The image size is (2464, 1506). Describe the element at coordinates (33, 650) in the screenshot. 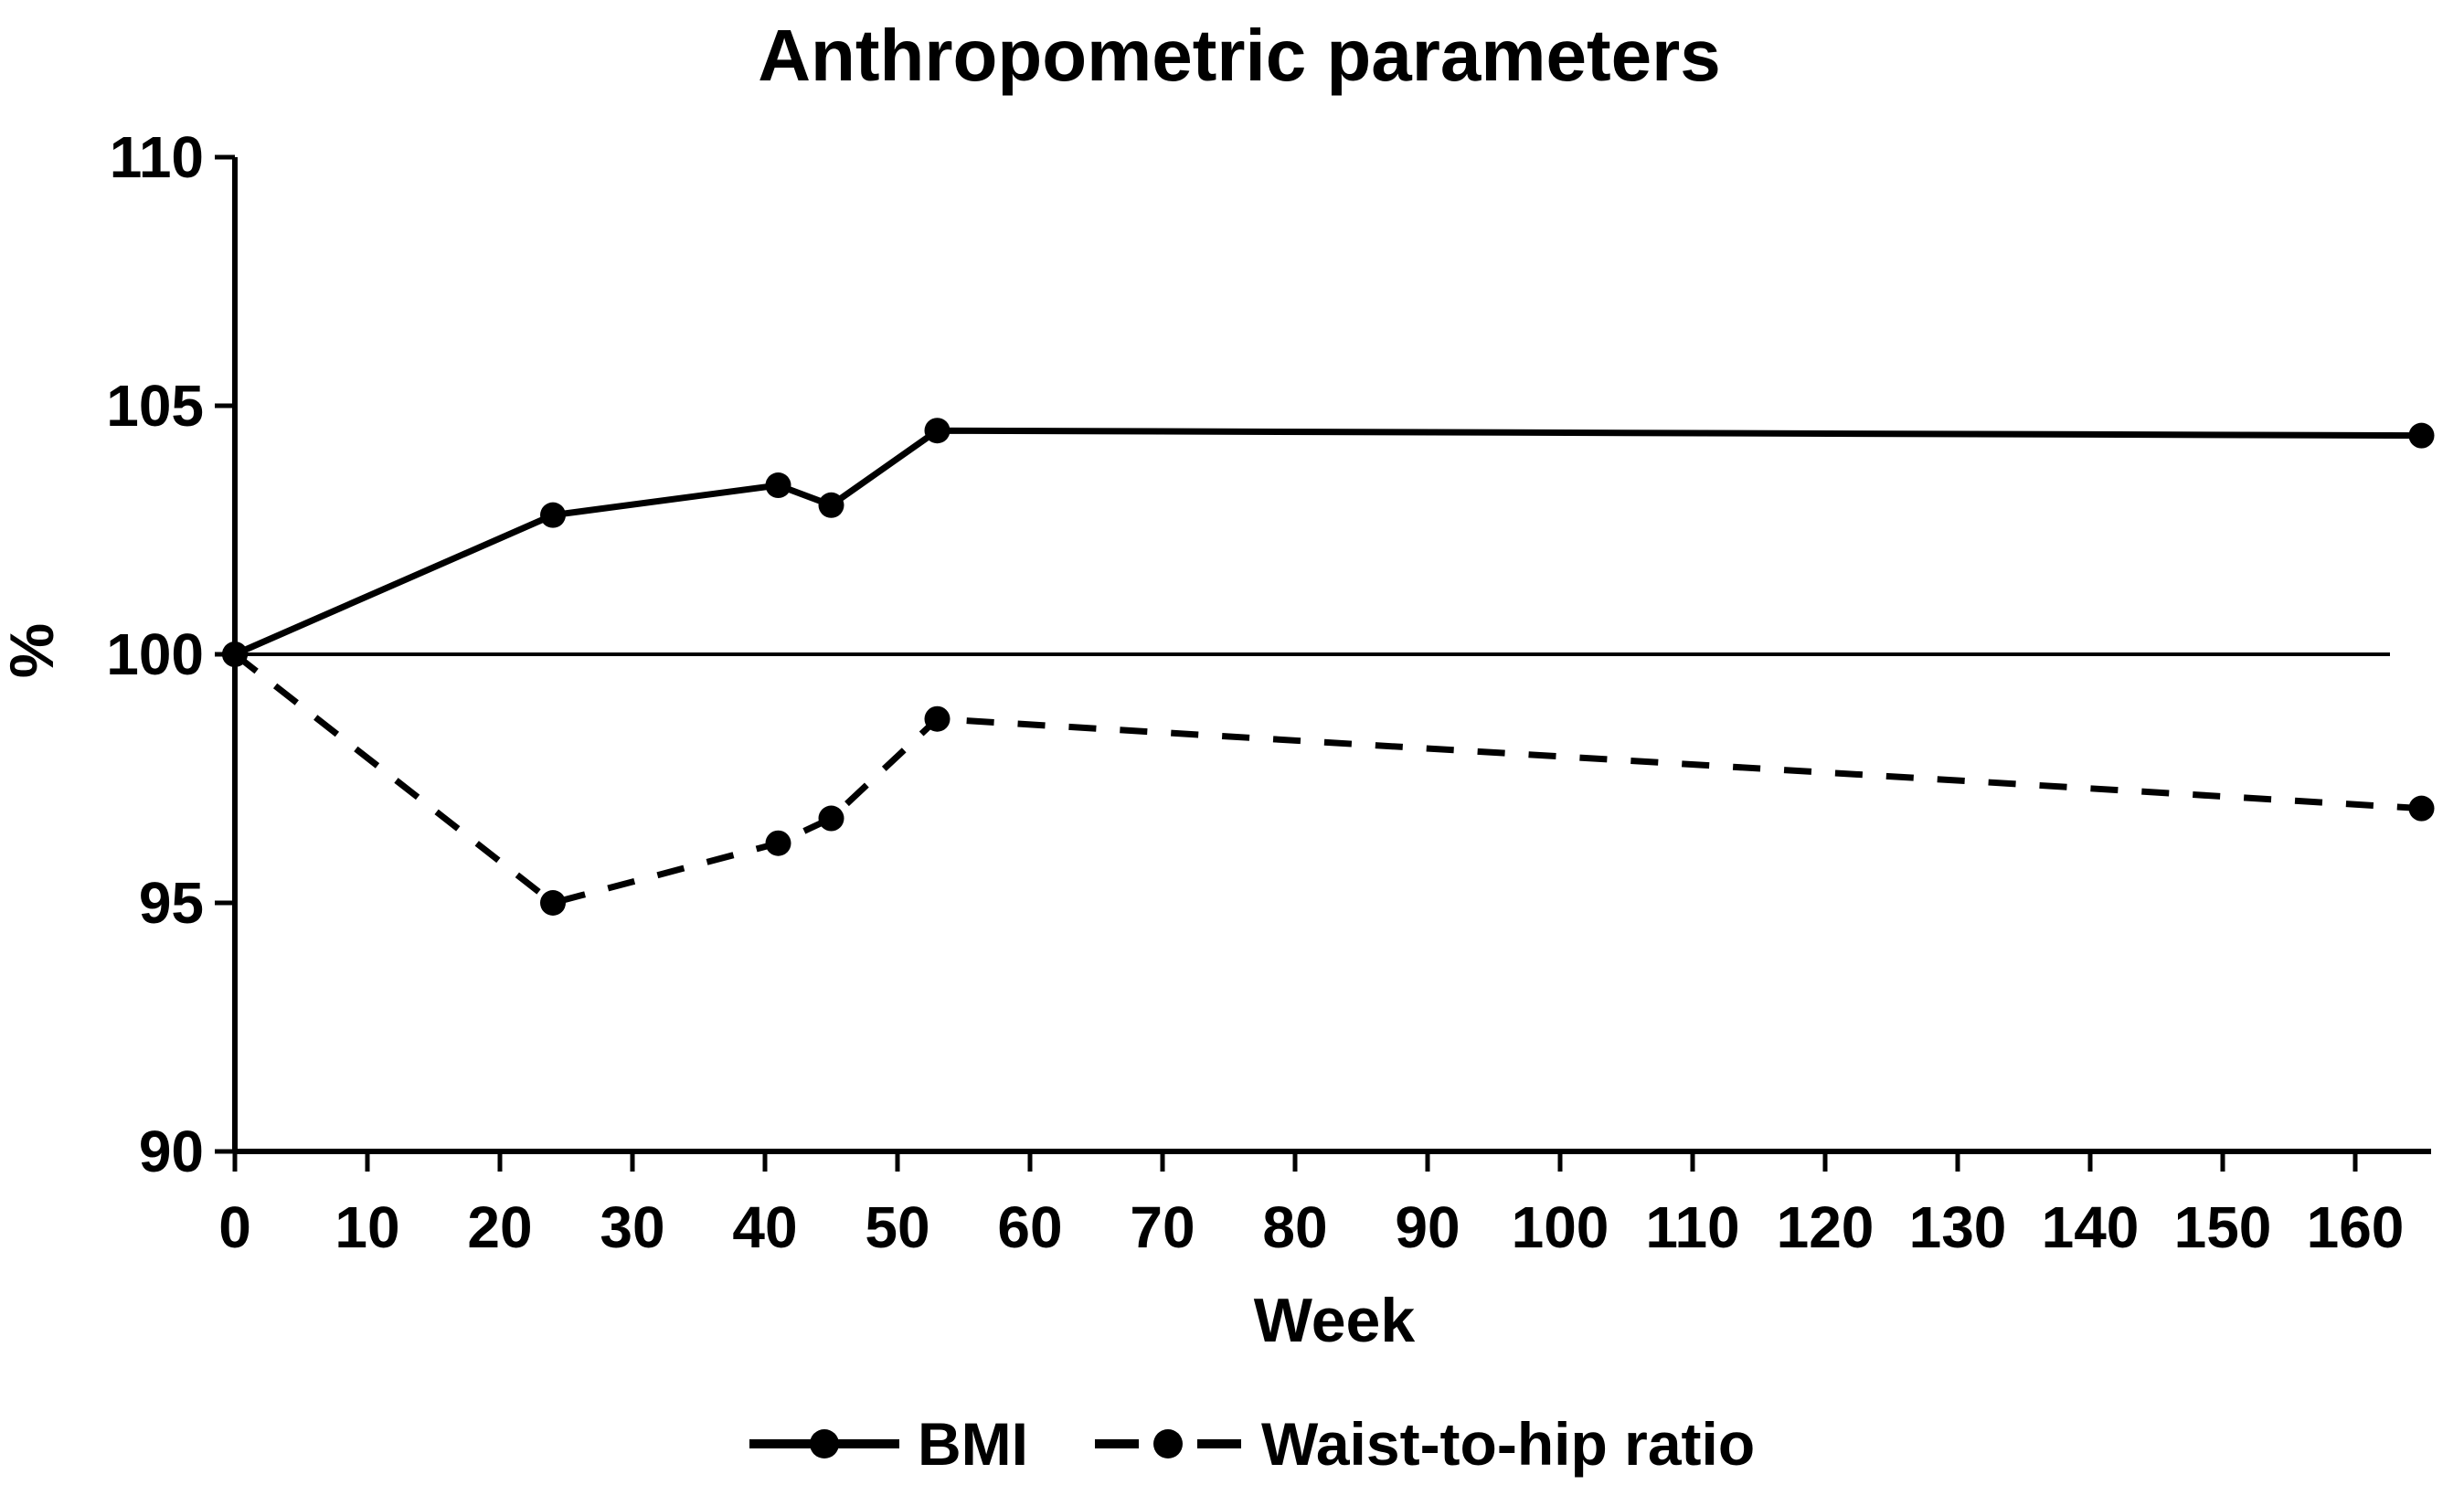

I see `y-axis-label: %` at that location.